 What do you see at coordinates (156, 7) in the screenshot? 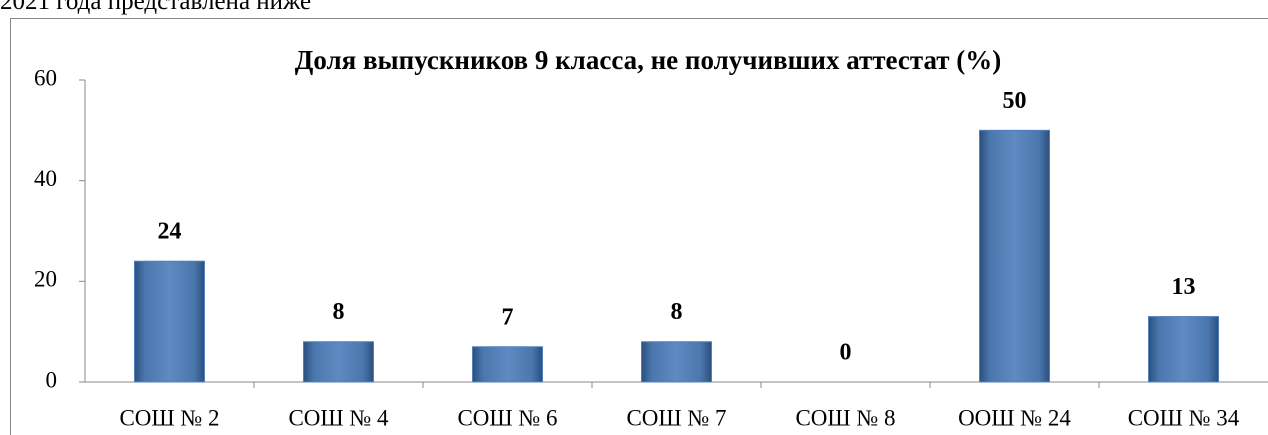
I see `intro-text: 2021 года представлена ниже` at bounding box center [156, 7].